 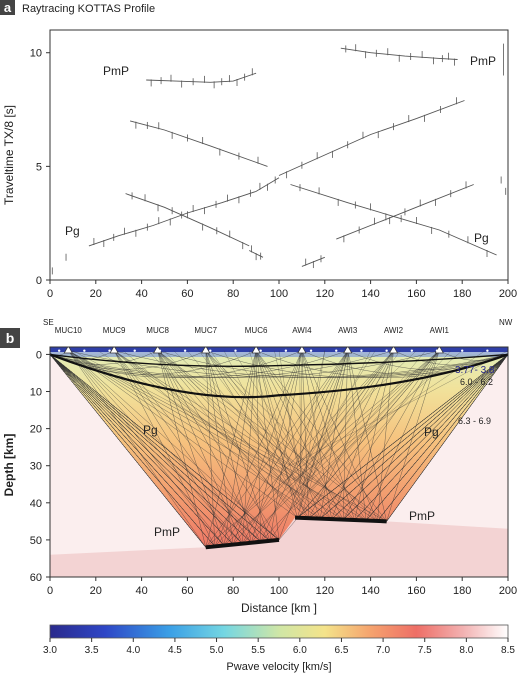 I want to click on station-label: AWI1, so click(x=440, y=330).